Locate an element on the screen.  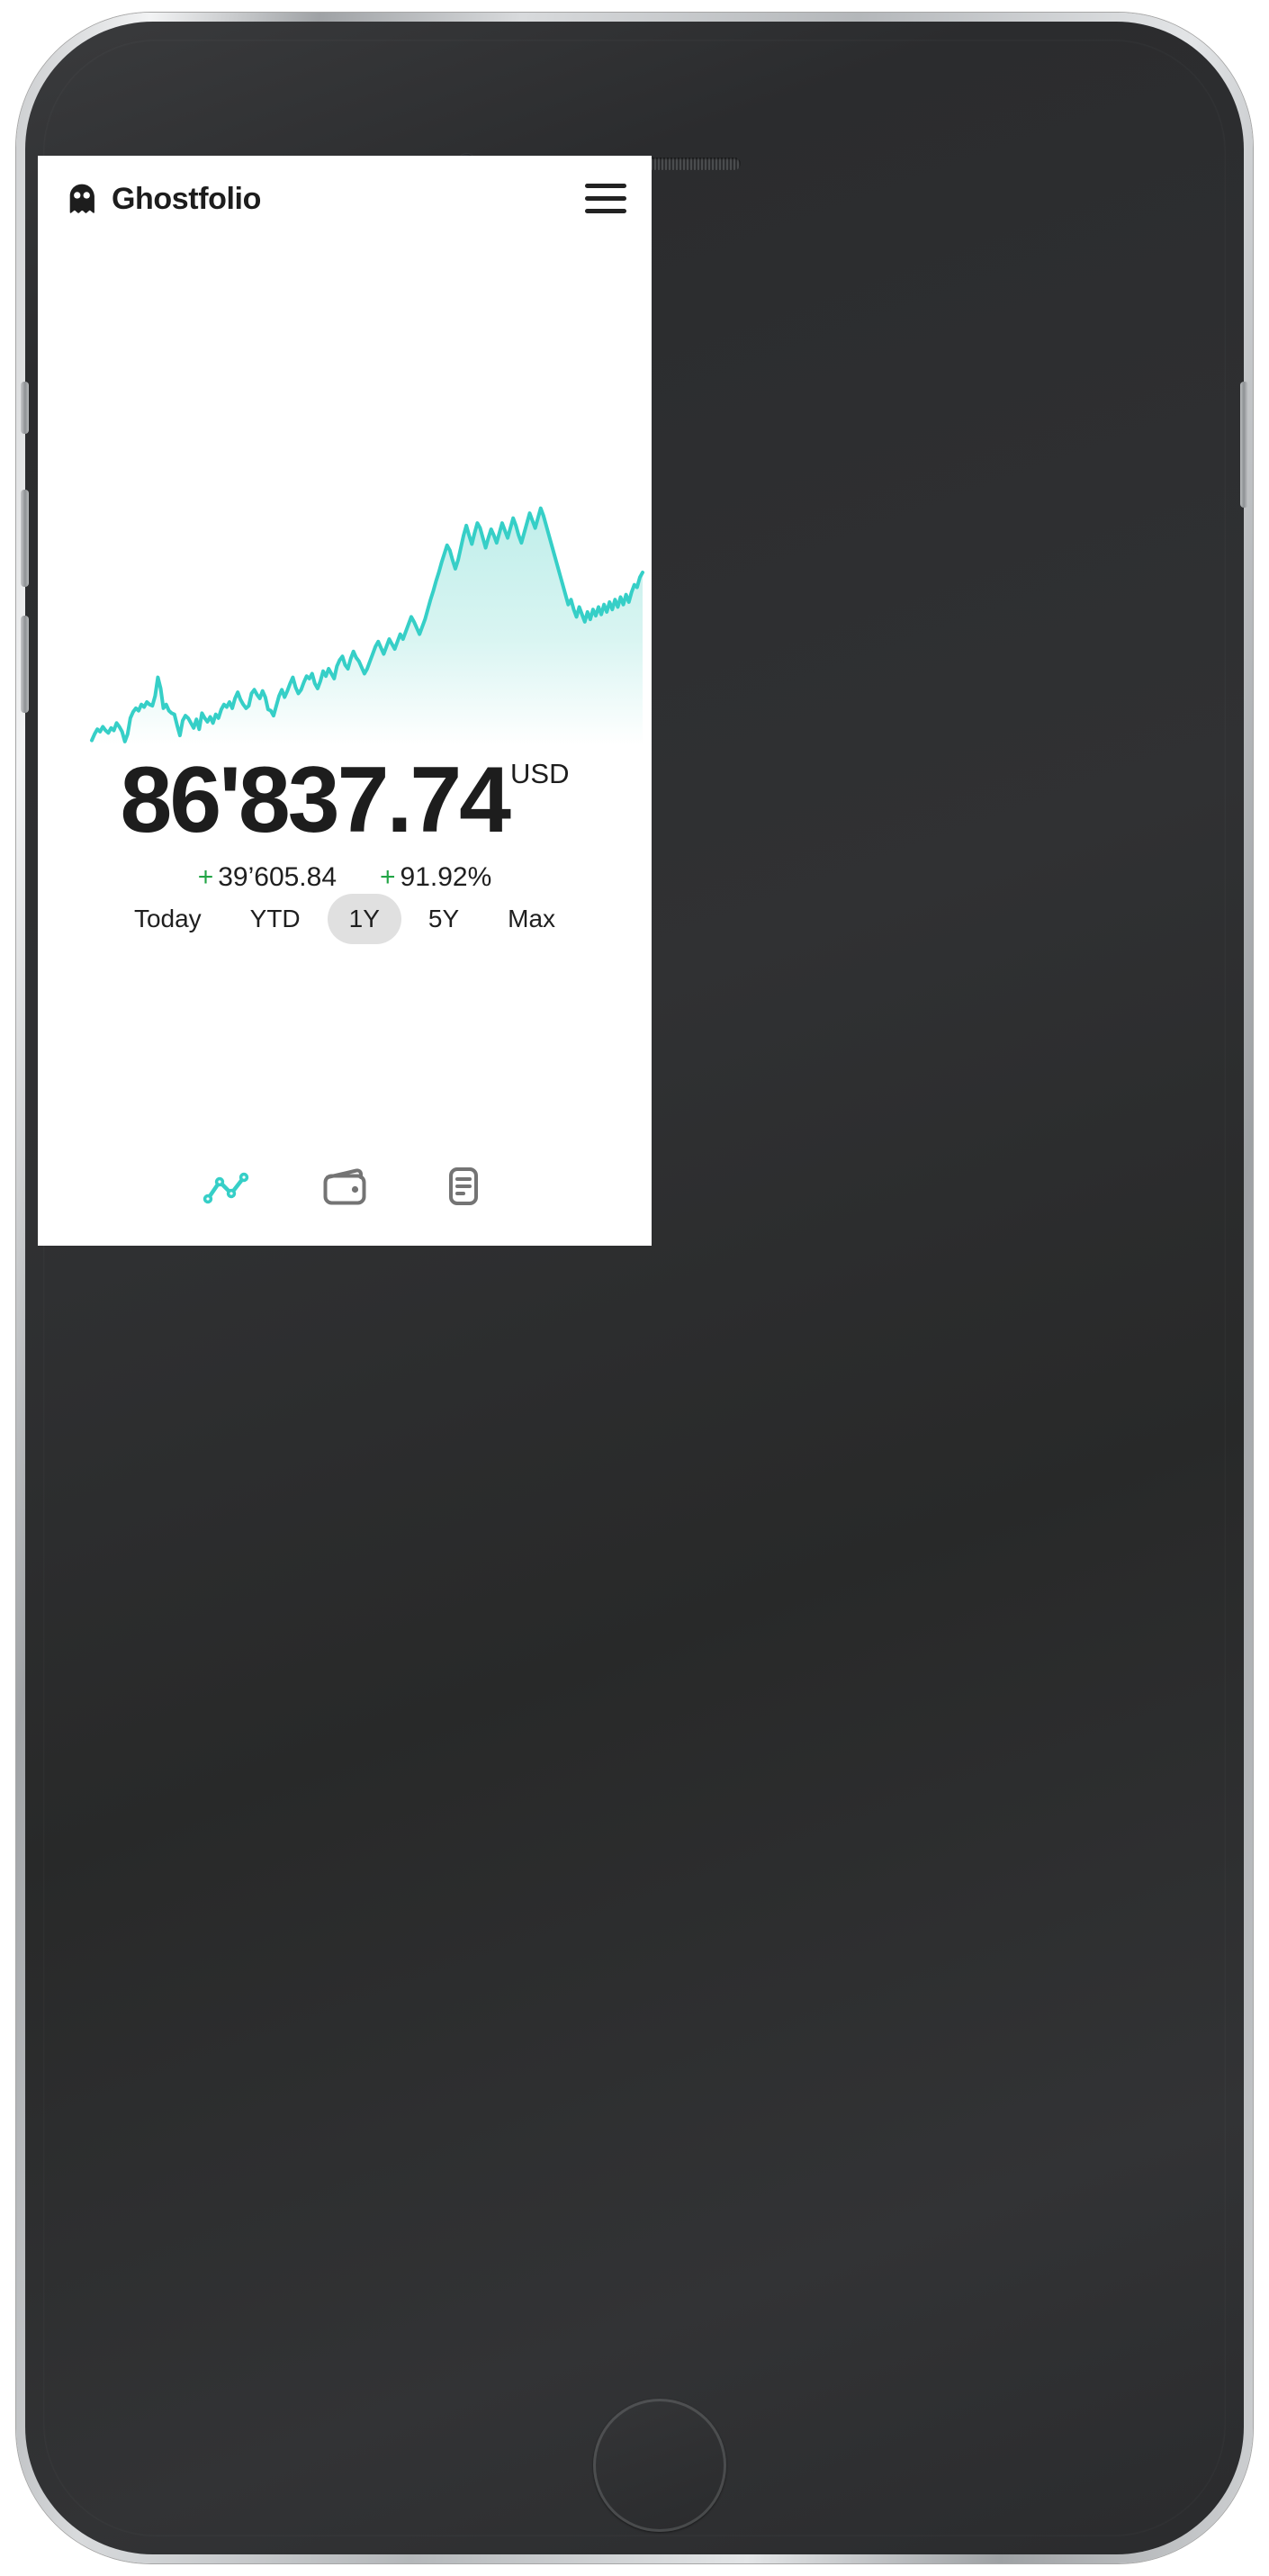
performance-percent-value: 91.92% is located at coordinates (446, 876).